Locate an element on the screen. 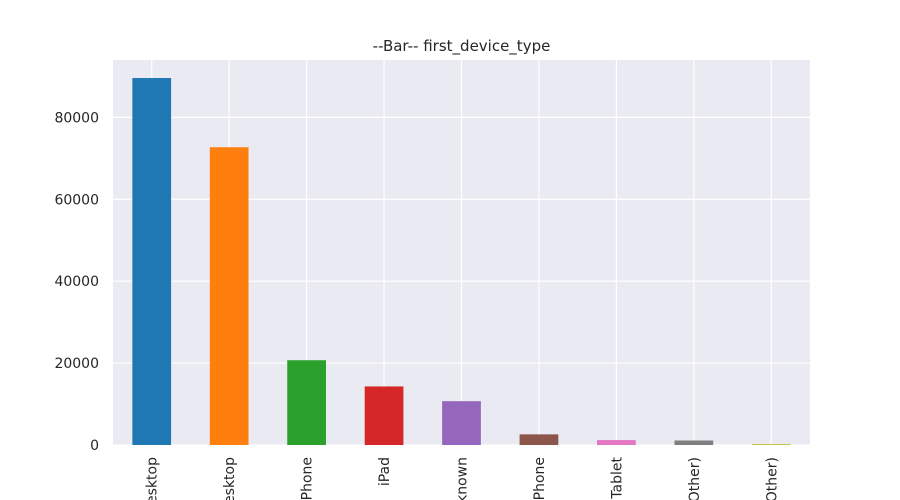  x-tick-label: iPad is located at coordinates (385, 471).